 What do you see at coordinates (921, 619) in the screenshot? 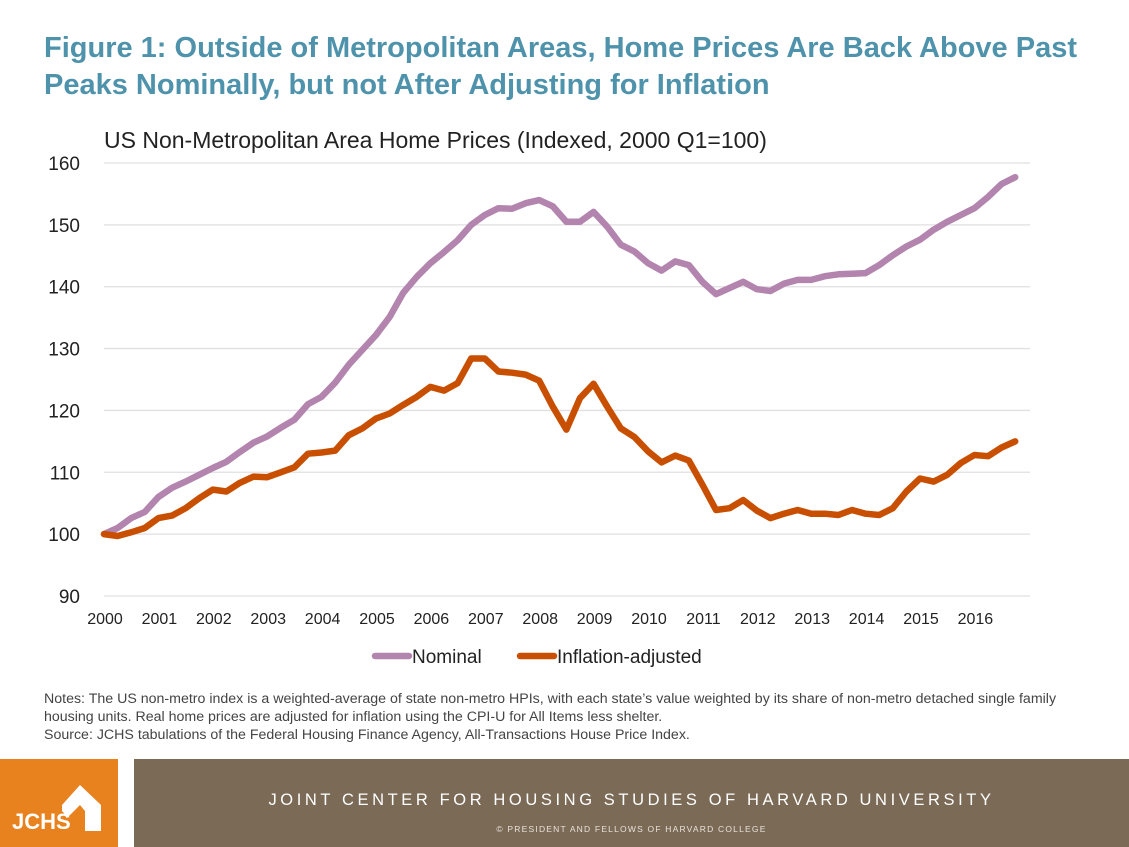
I see `x-tick-label: 2015` at bounding box center [921, 619].